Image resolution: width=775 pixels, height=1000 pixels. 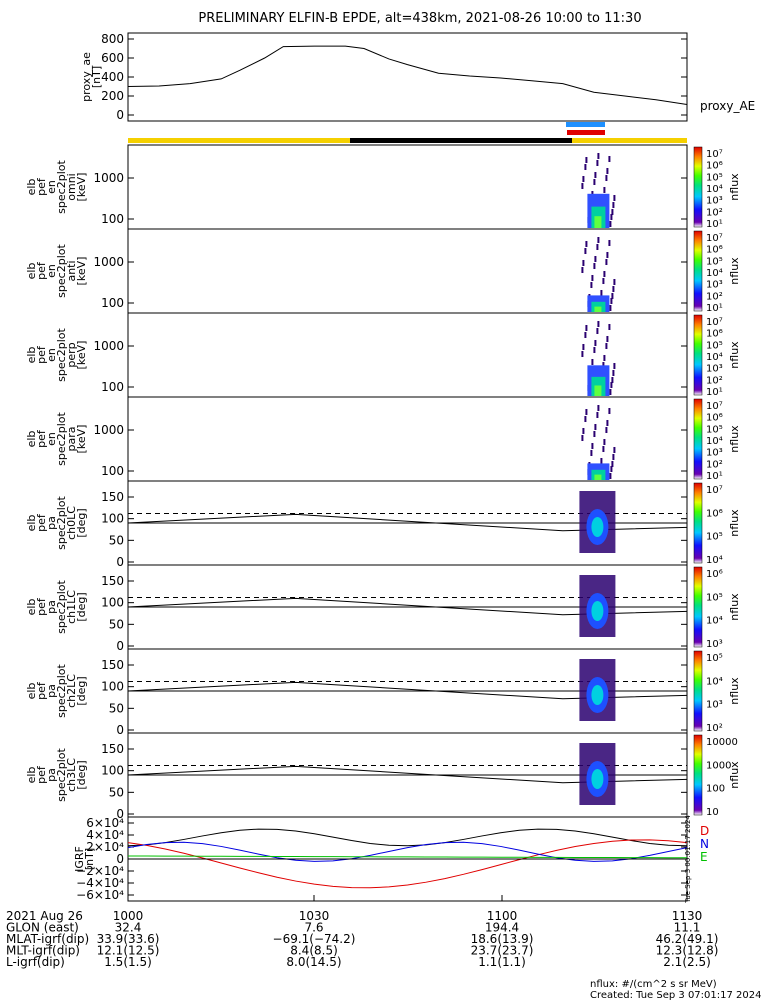 What do you see at coordinates (35, 962) in the screenshot?
I see `footer-row-label: L-igrf(dip)` at bounding box center [35, 962].